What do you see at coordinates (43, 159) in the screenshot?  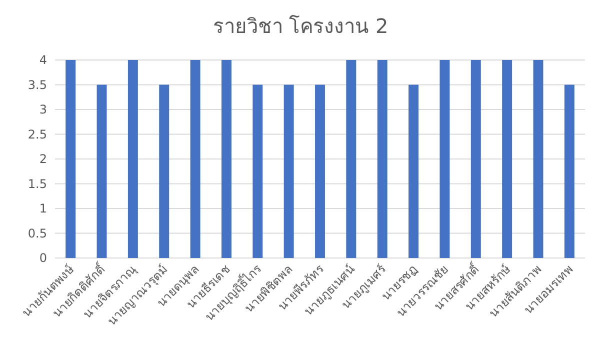 I see `y-tick-label: 2` at bounding box center [43, 159].